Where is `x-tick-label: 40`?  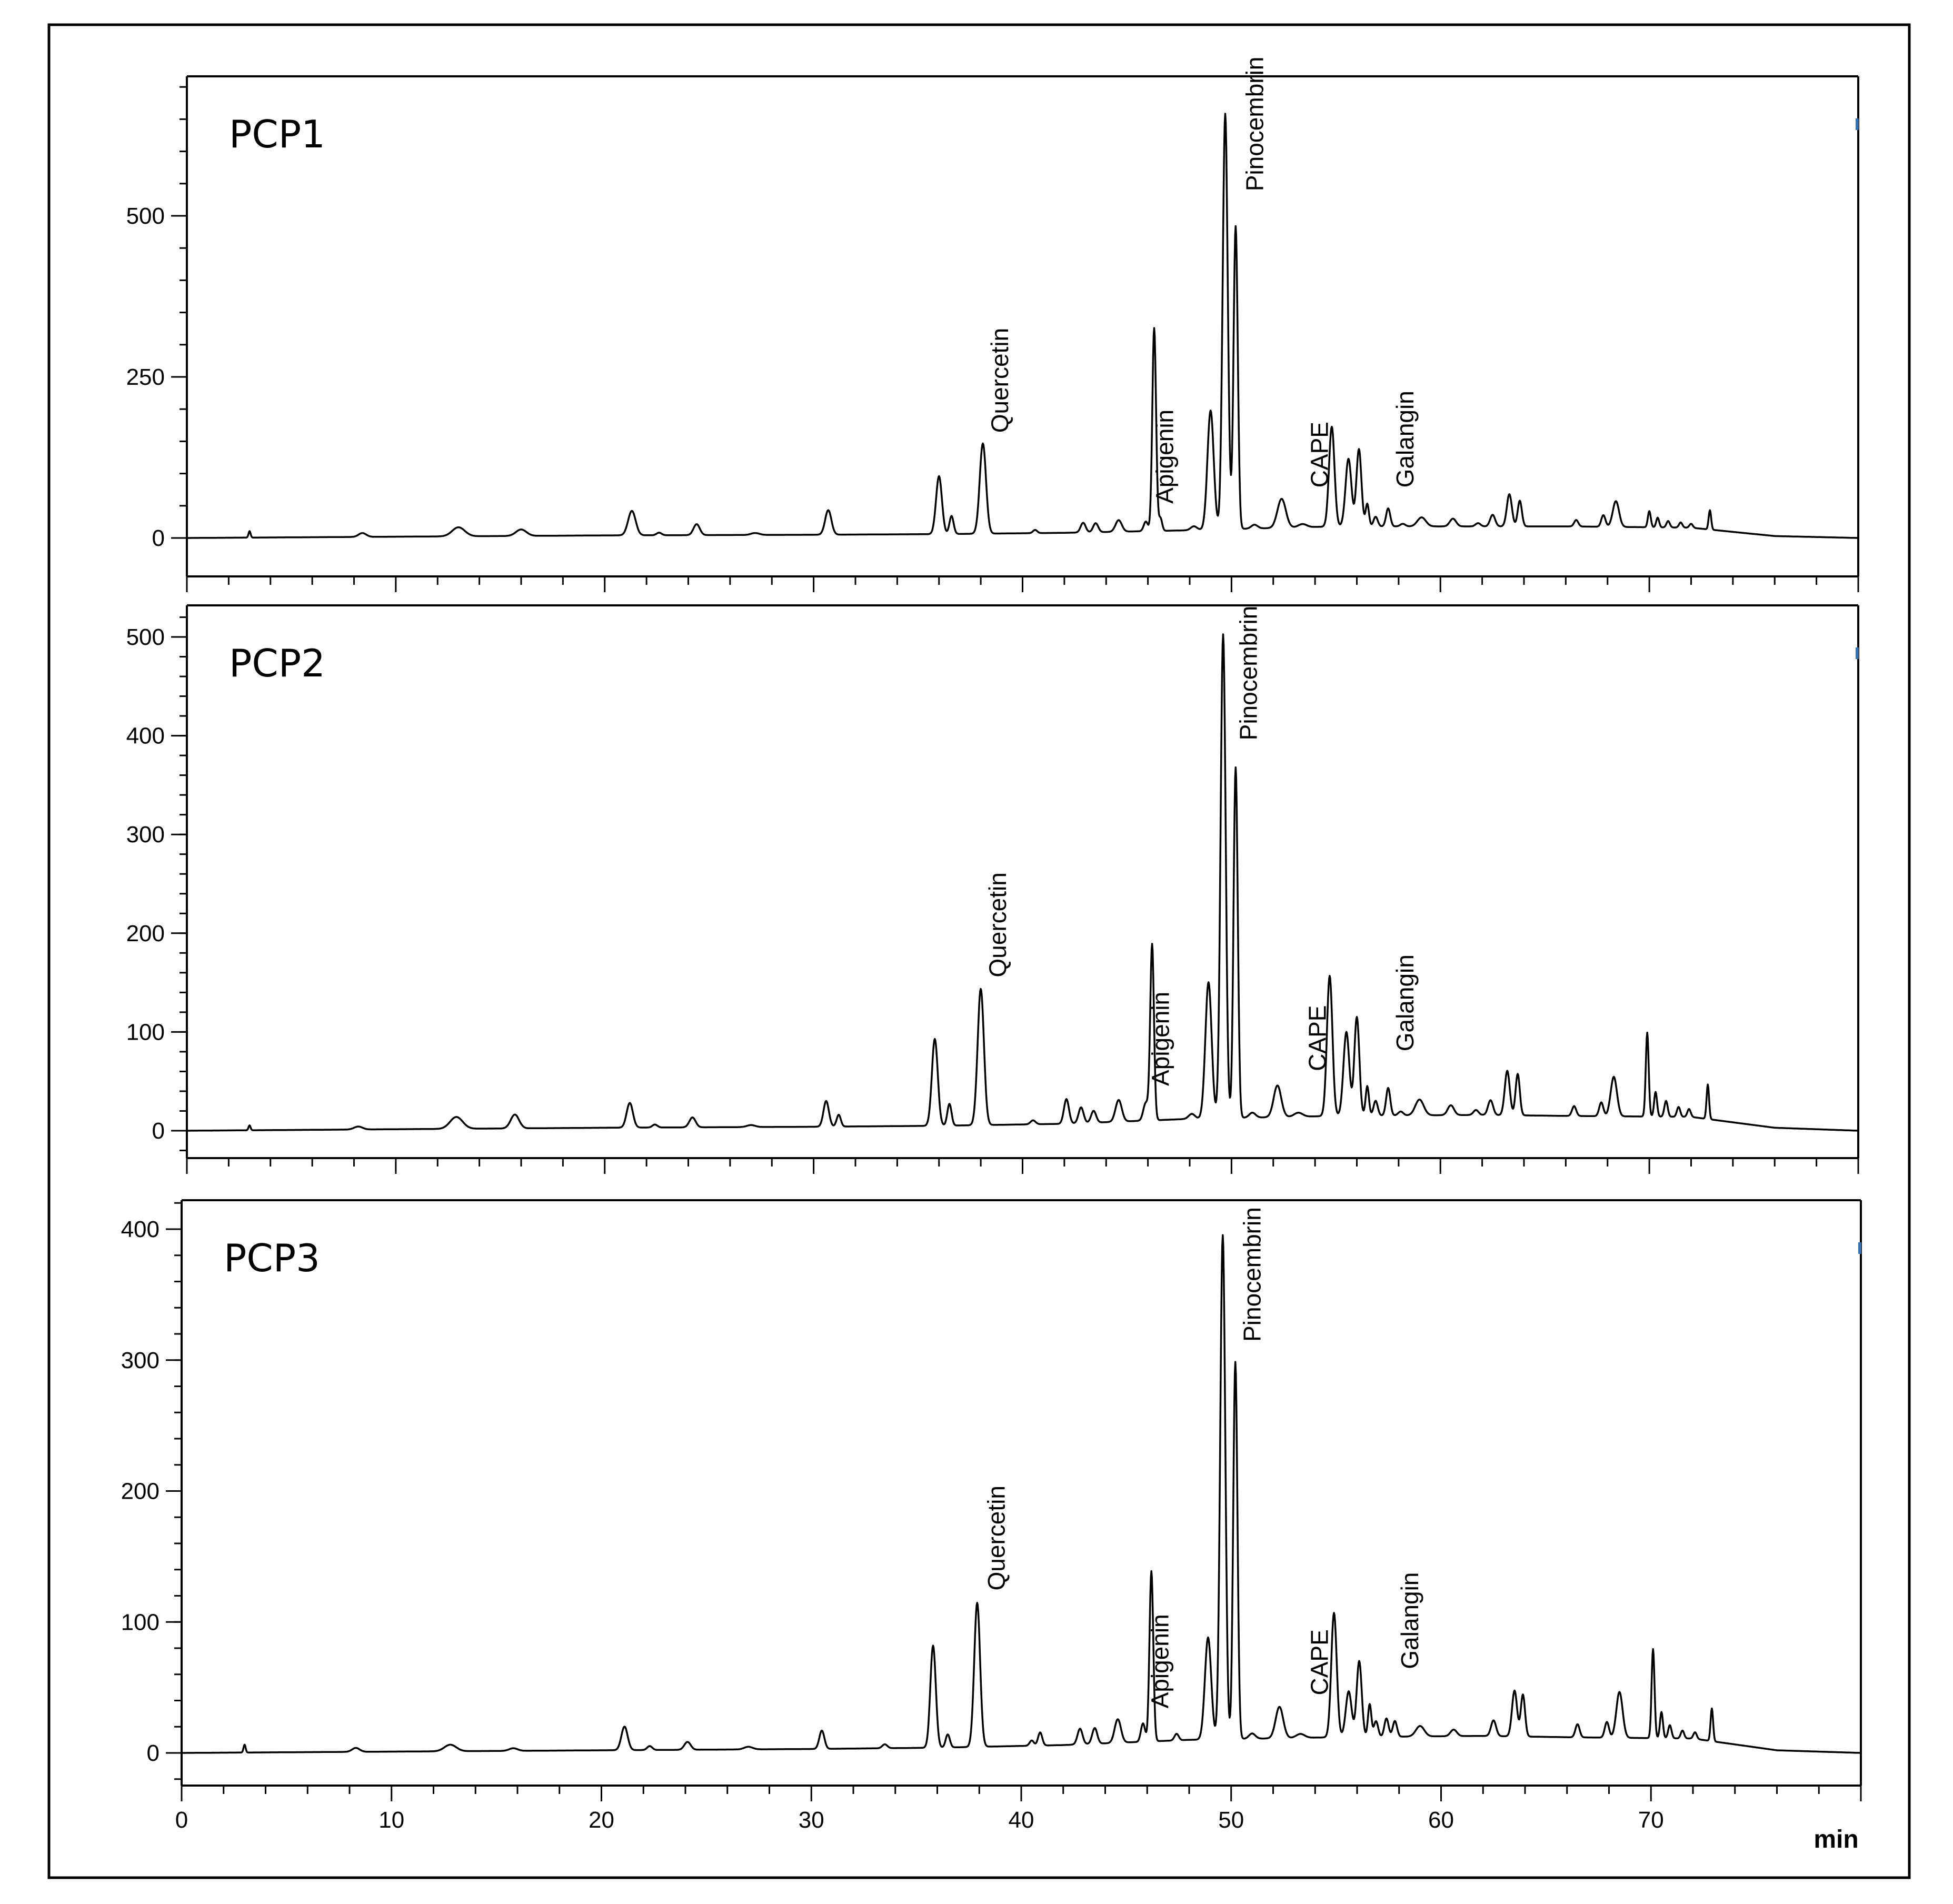 x-tick-label: 40 is located at coordinates (1021, 1820).